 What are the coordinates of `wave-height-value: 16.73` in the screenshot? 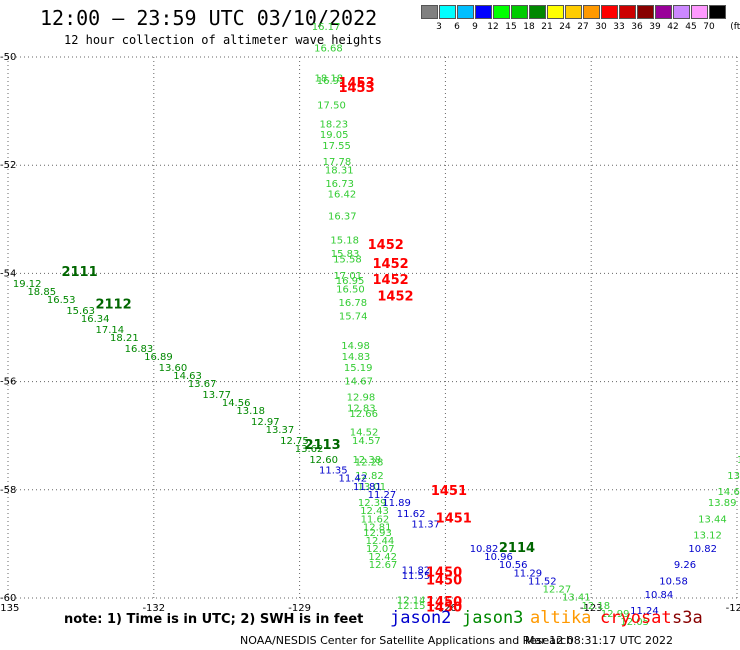 It's located at (339, 184).